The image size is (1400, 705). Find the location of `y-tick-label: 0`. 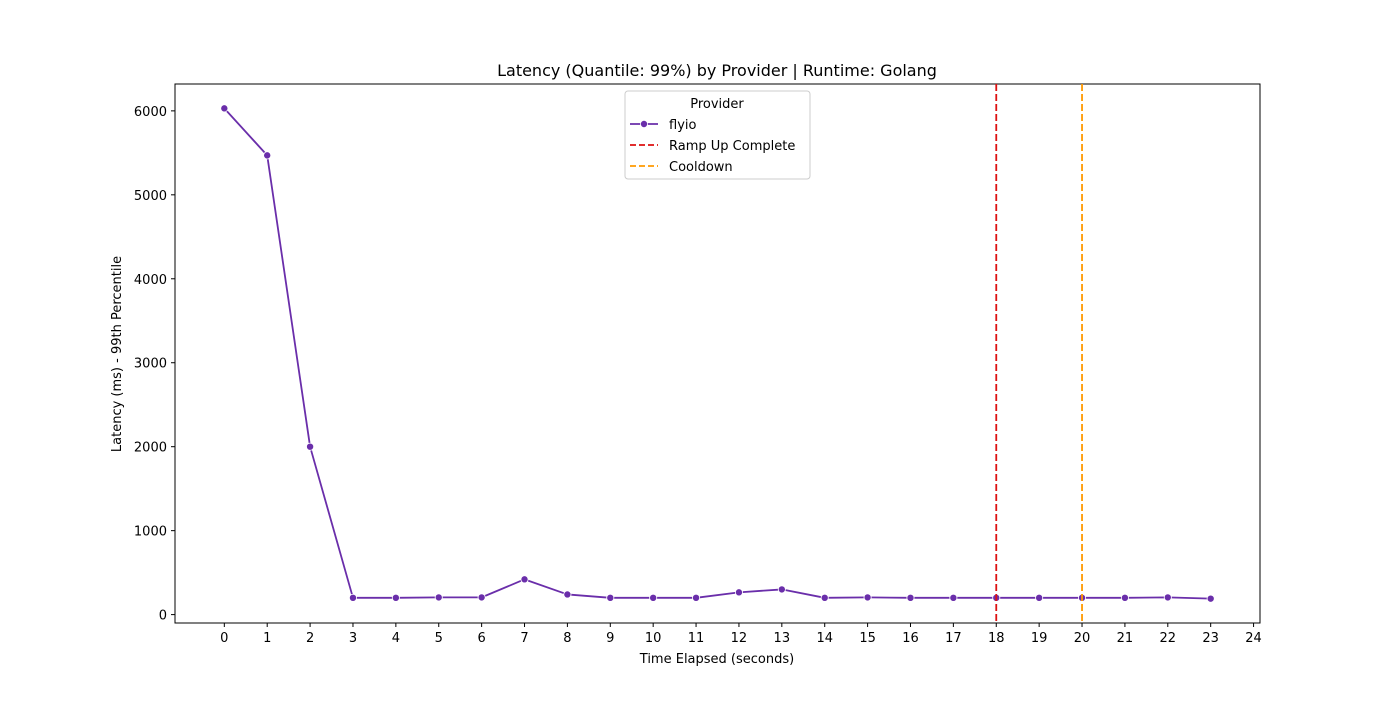

y-tick-label: 0 is located at coordinates (163, 616).